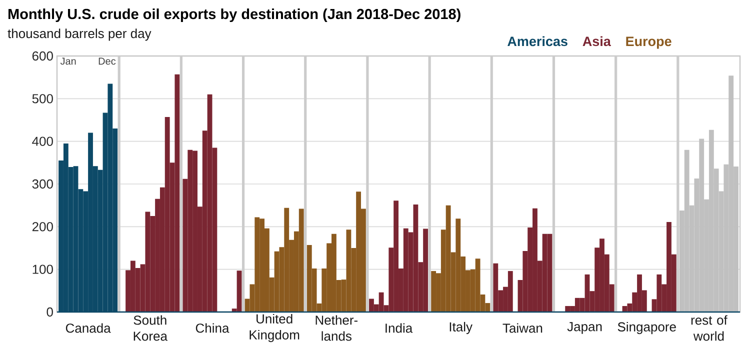  Describe the element at coordinates (49, 312) in the screenshot. I see `y-tick-label: 0` at that location.